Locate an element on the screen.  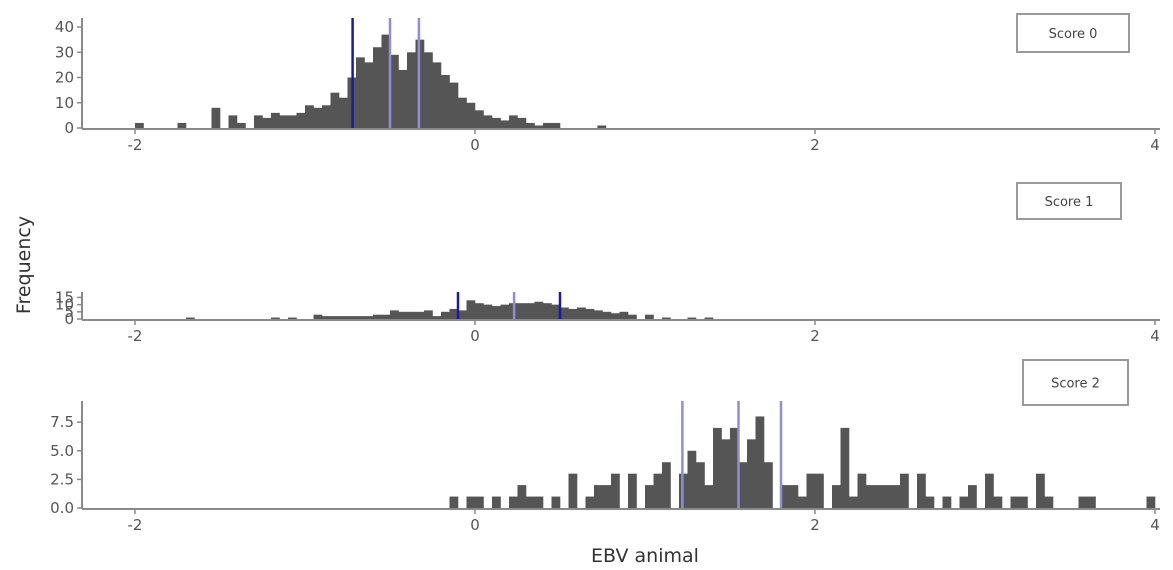
y-tick-label: 30 is located at coordinates (64, 52).